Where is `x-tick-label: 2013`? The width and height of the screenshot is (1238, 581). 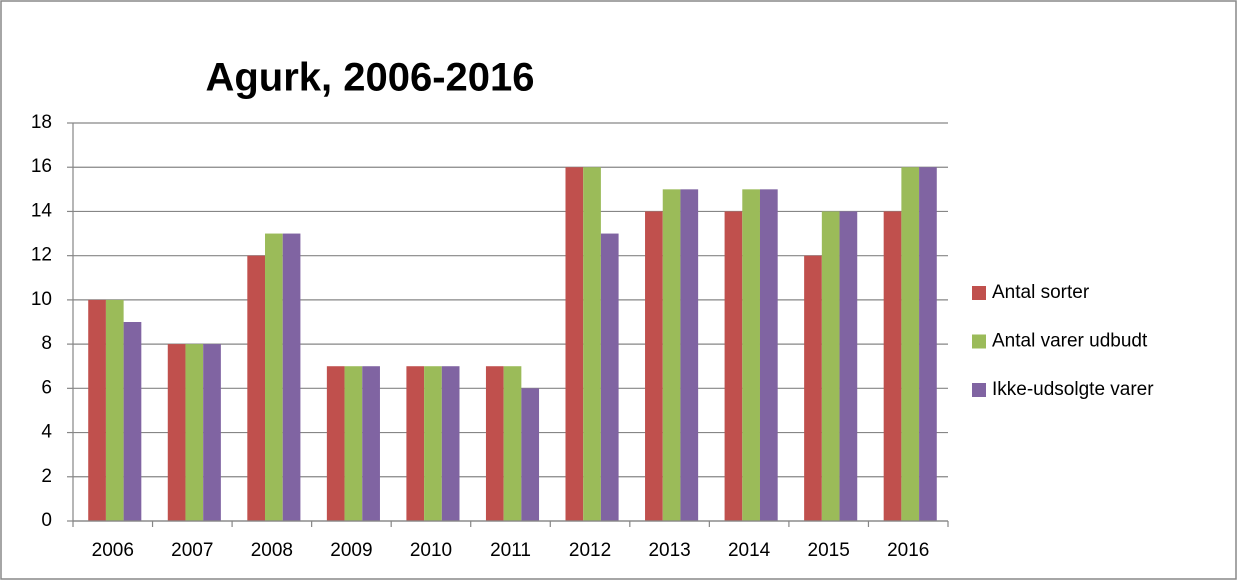 x-tick-label: 2013 is located at coordinates (669, 550).